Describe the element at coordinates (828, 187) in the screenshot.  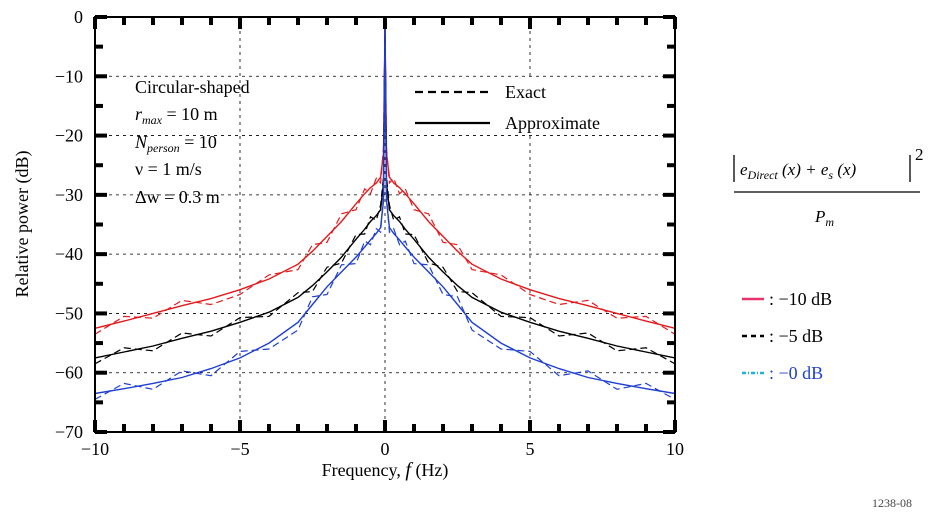
I see `power-formula: eDirect (x) + es (x) 2 Pm` at that location.